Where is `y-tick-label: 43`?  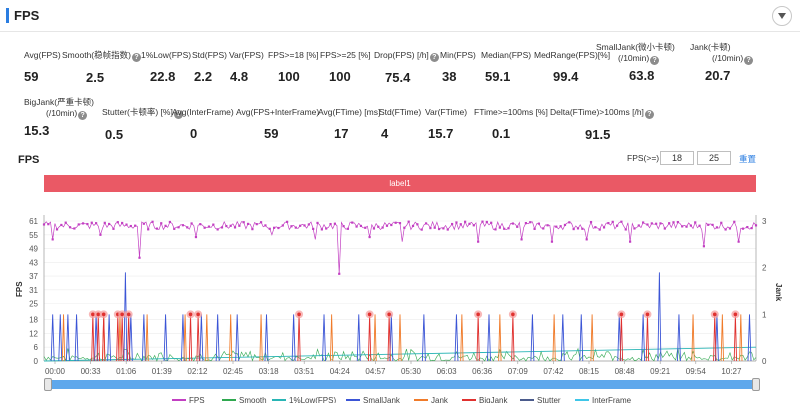 y-tick-label: 43 is located at coordinates (33, 262).